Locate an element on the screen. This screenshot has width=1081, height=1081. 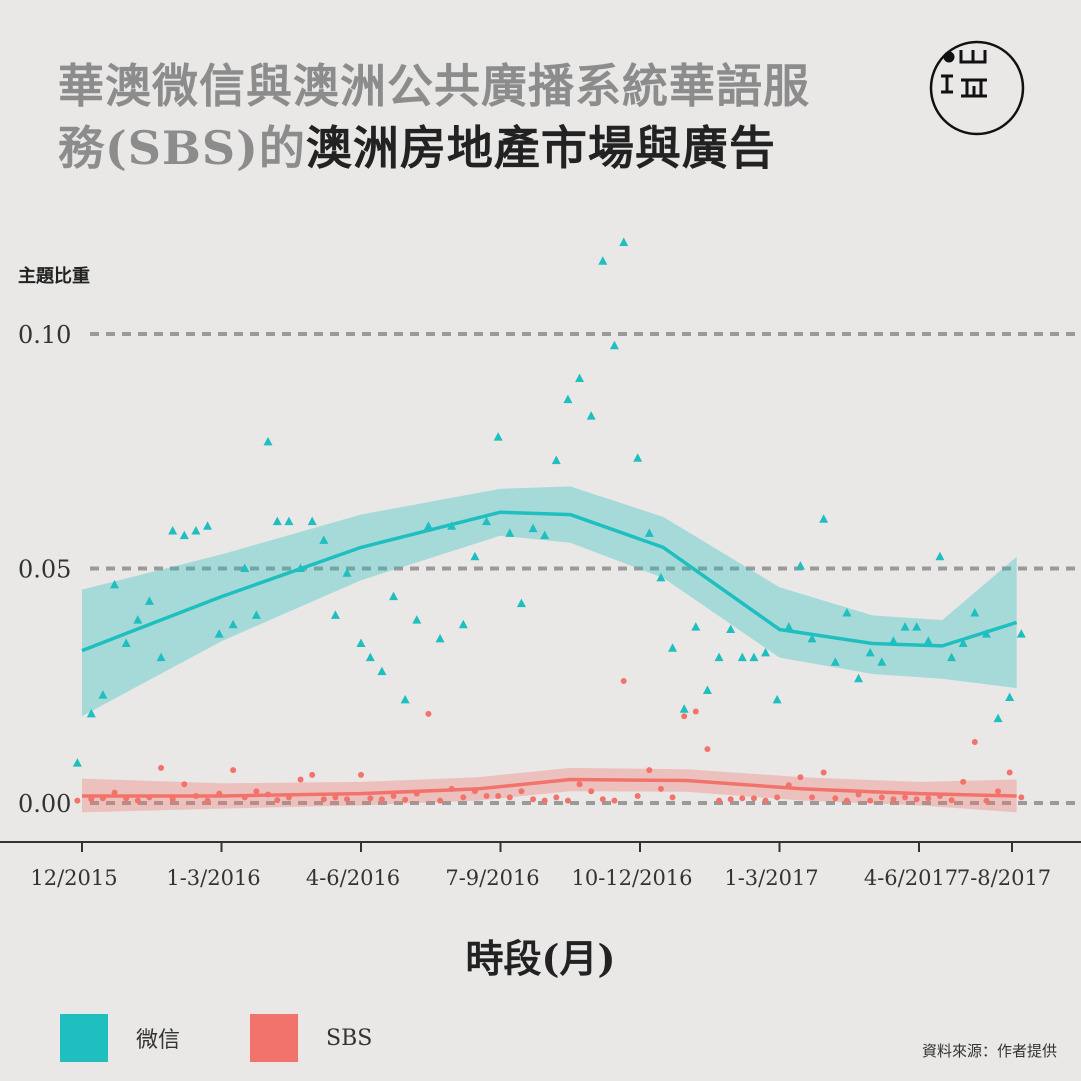
legend-label-wechat: 微信 is located at coordinates (158, 1040).